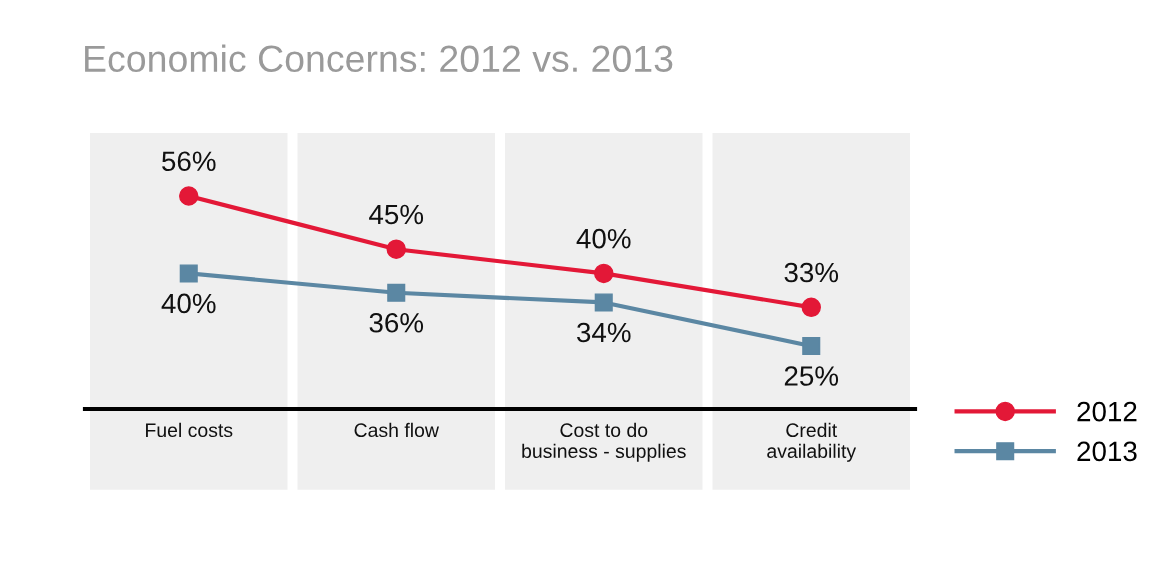  I want to click on legend-label: 2012, so click(1107, 411).